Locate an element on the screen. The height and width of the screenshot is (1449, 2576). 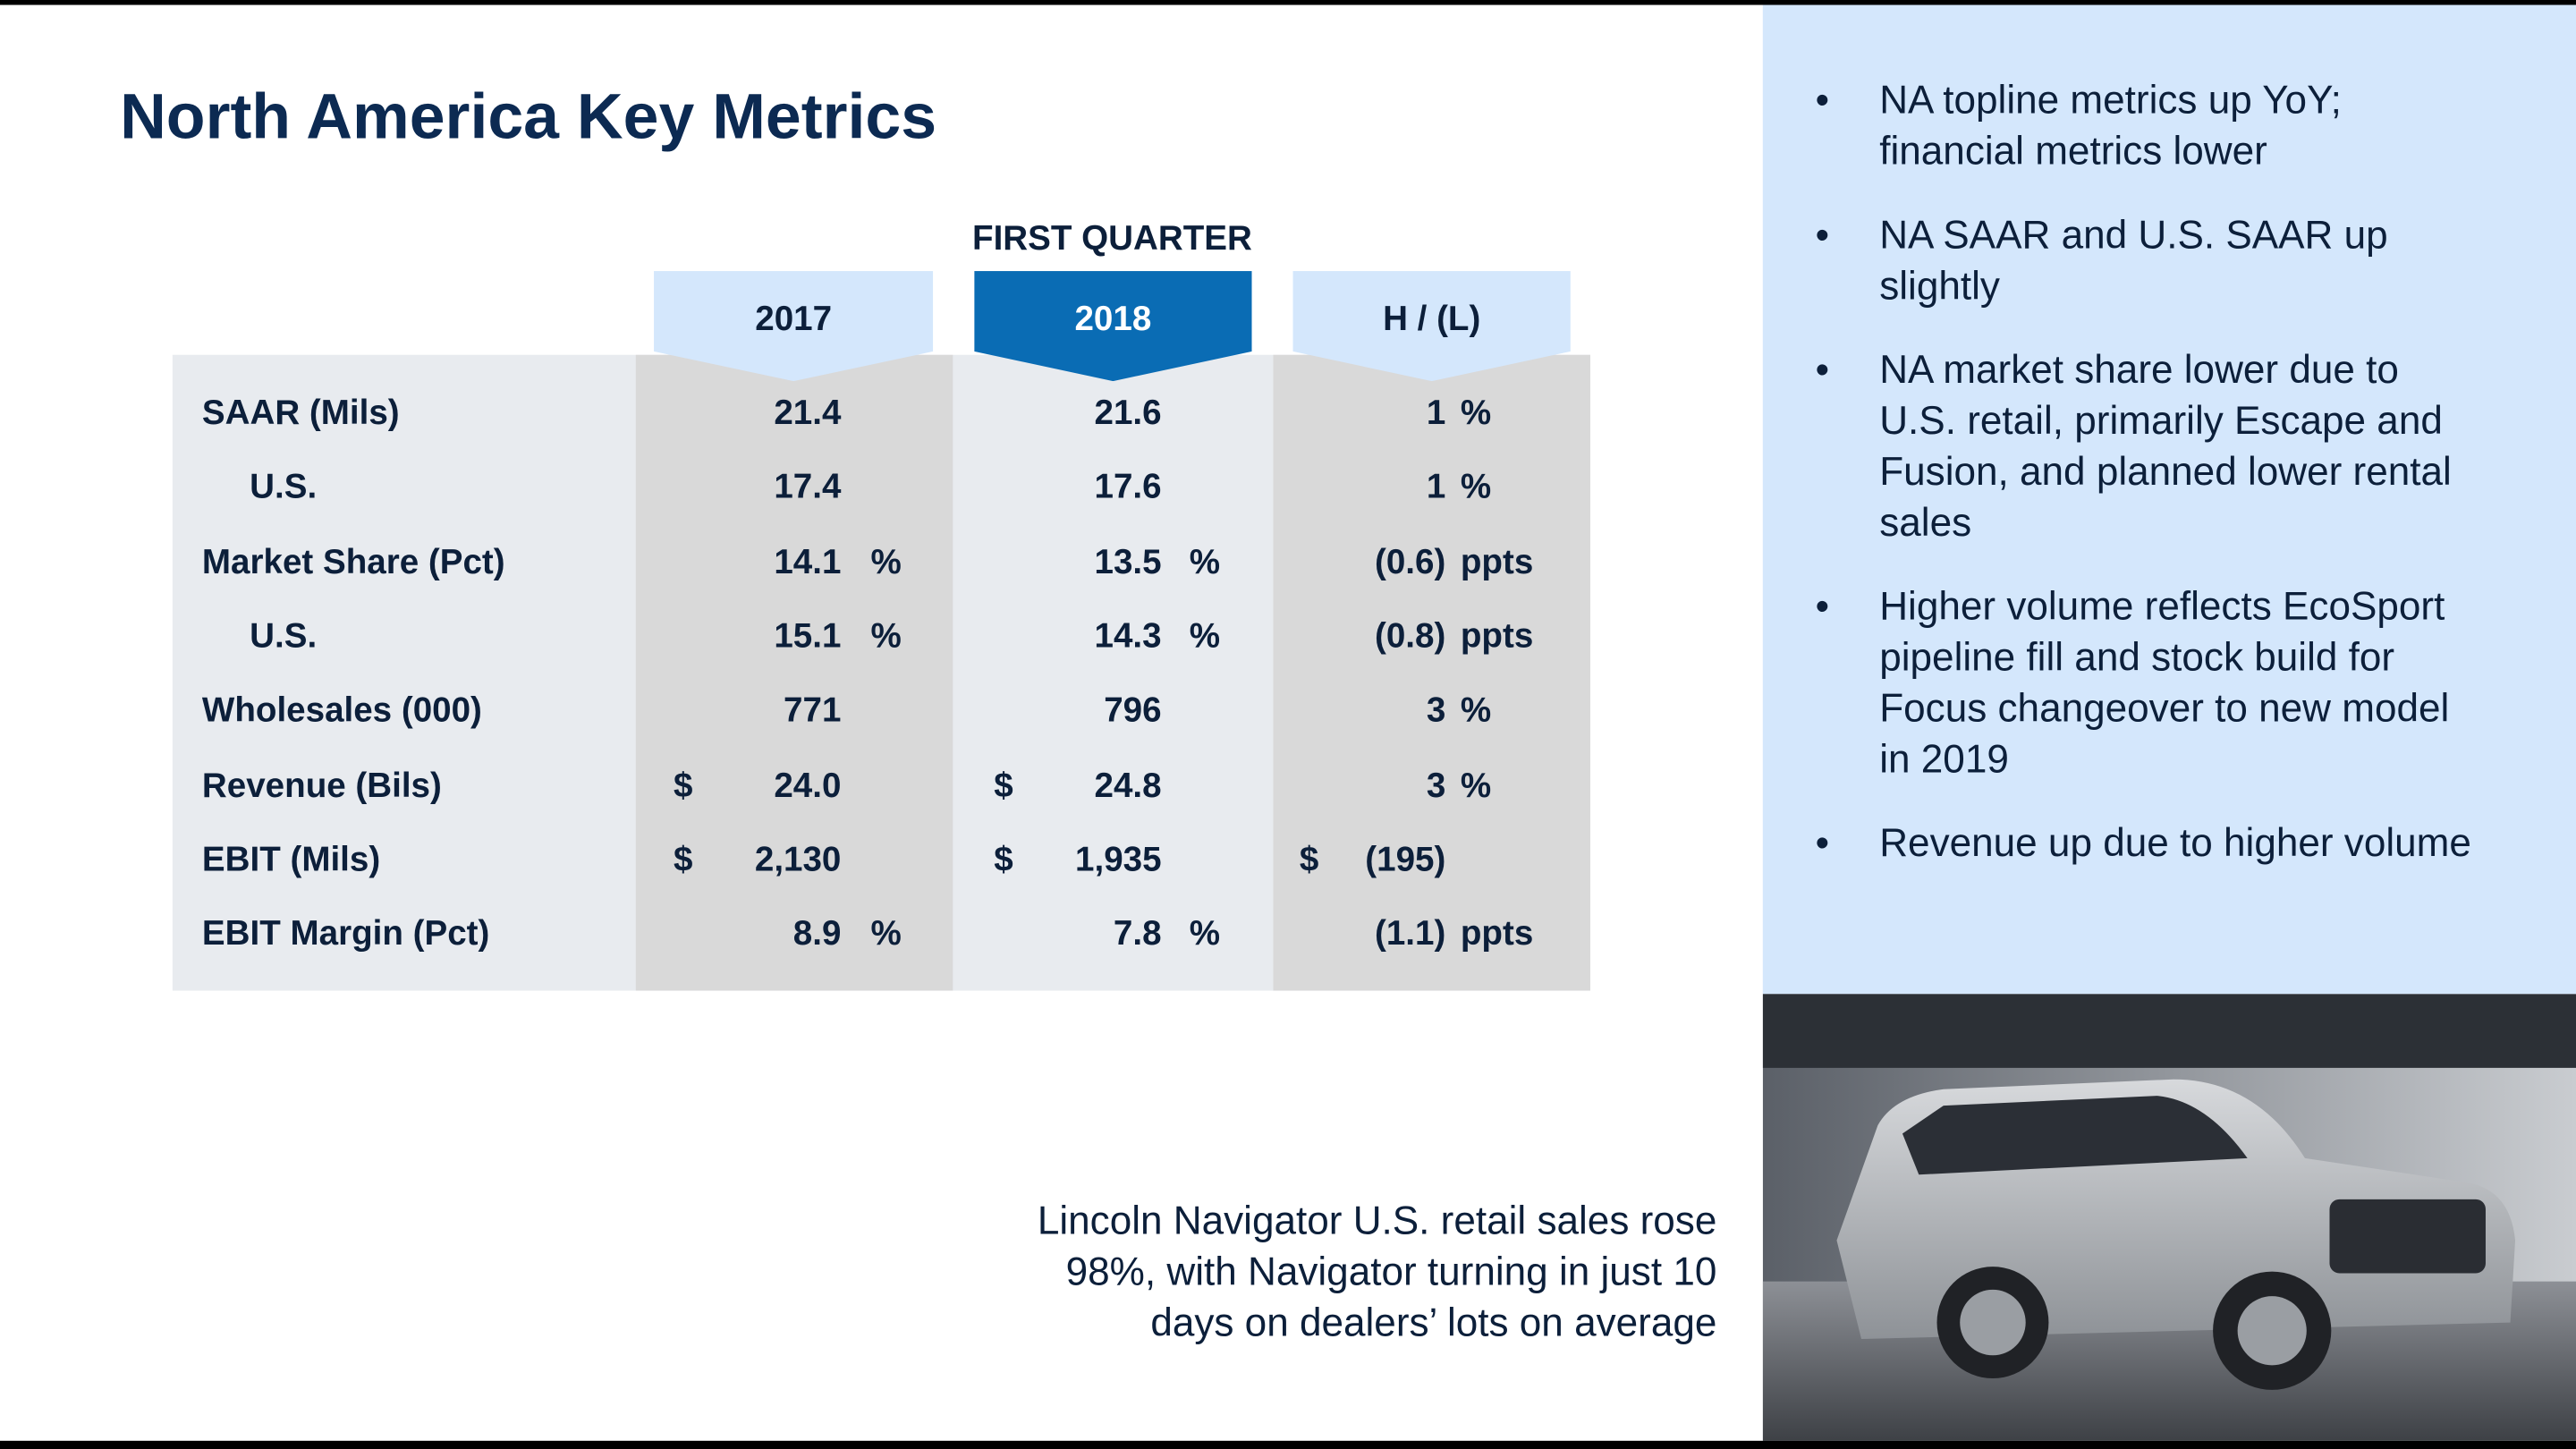
caption-line: days on dealers’ lots on average is located at coordinates (1433, 1323).